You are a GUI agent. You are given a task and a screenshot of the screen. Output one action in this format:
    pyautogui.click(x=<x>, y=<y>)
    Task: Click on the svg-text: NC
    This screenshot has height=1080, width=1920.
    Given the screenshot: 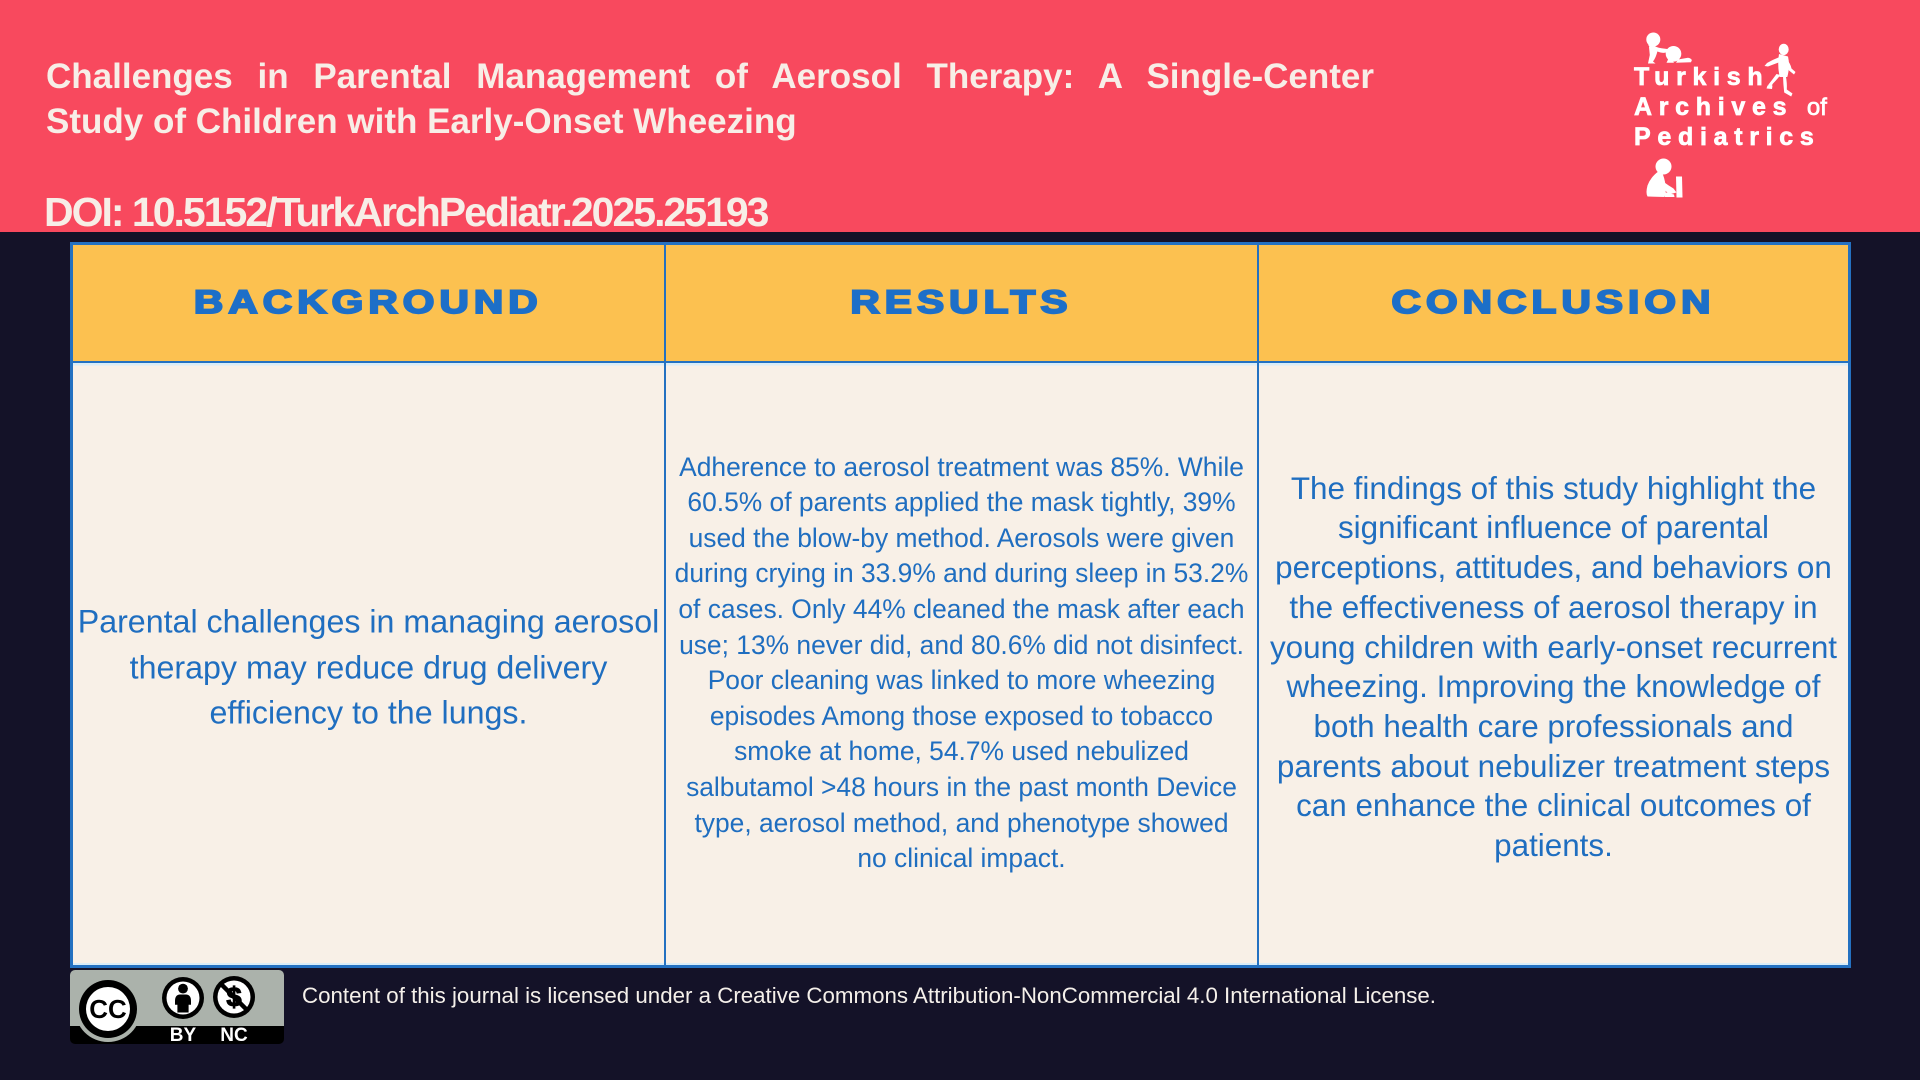 What is the action you would take?
    pyautogui.click(x=234, y=1034)
    